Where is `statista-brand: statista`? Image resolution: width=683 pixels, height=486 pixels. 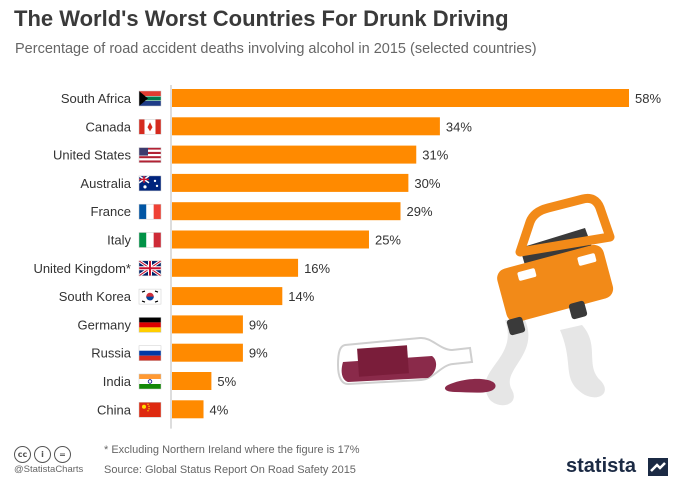
statista-brand: statista is located at coordinates (601, 466).